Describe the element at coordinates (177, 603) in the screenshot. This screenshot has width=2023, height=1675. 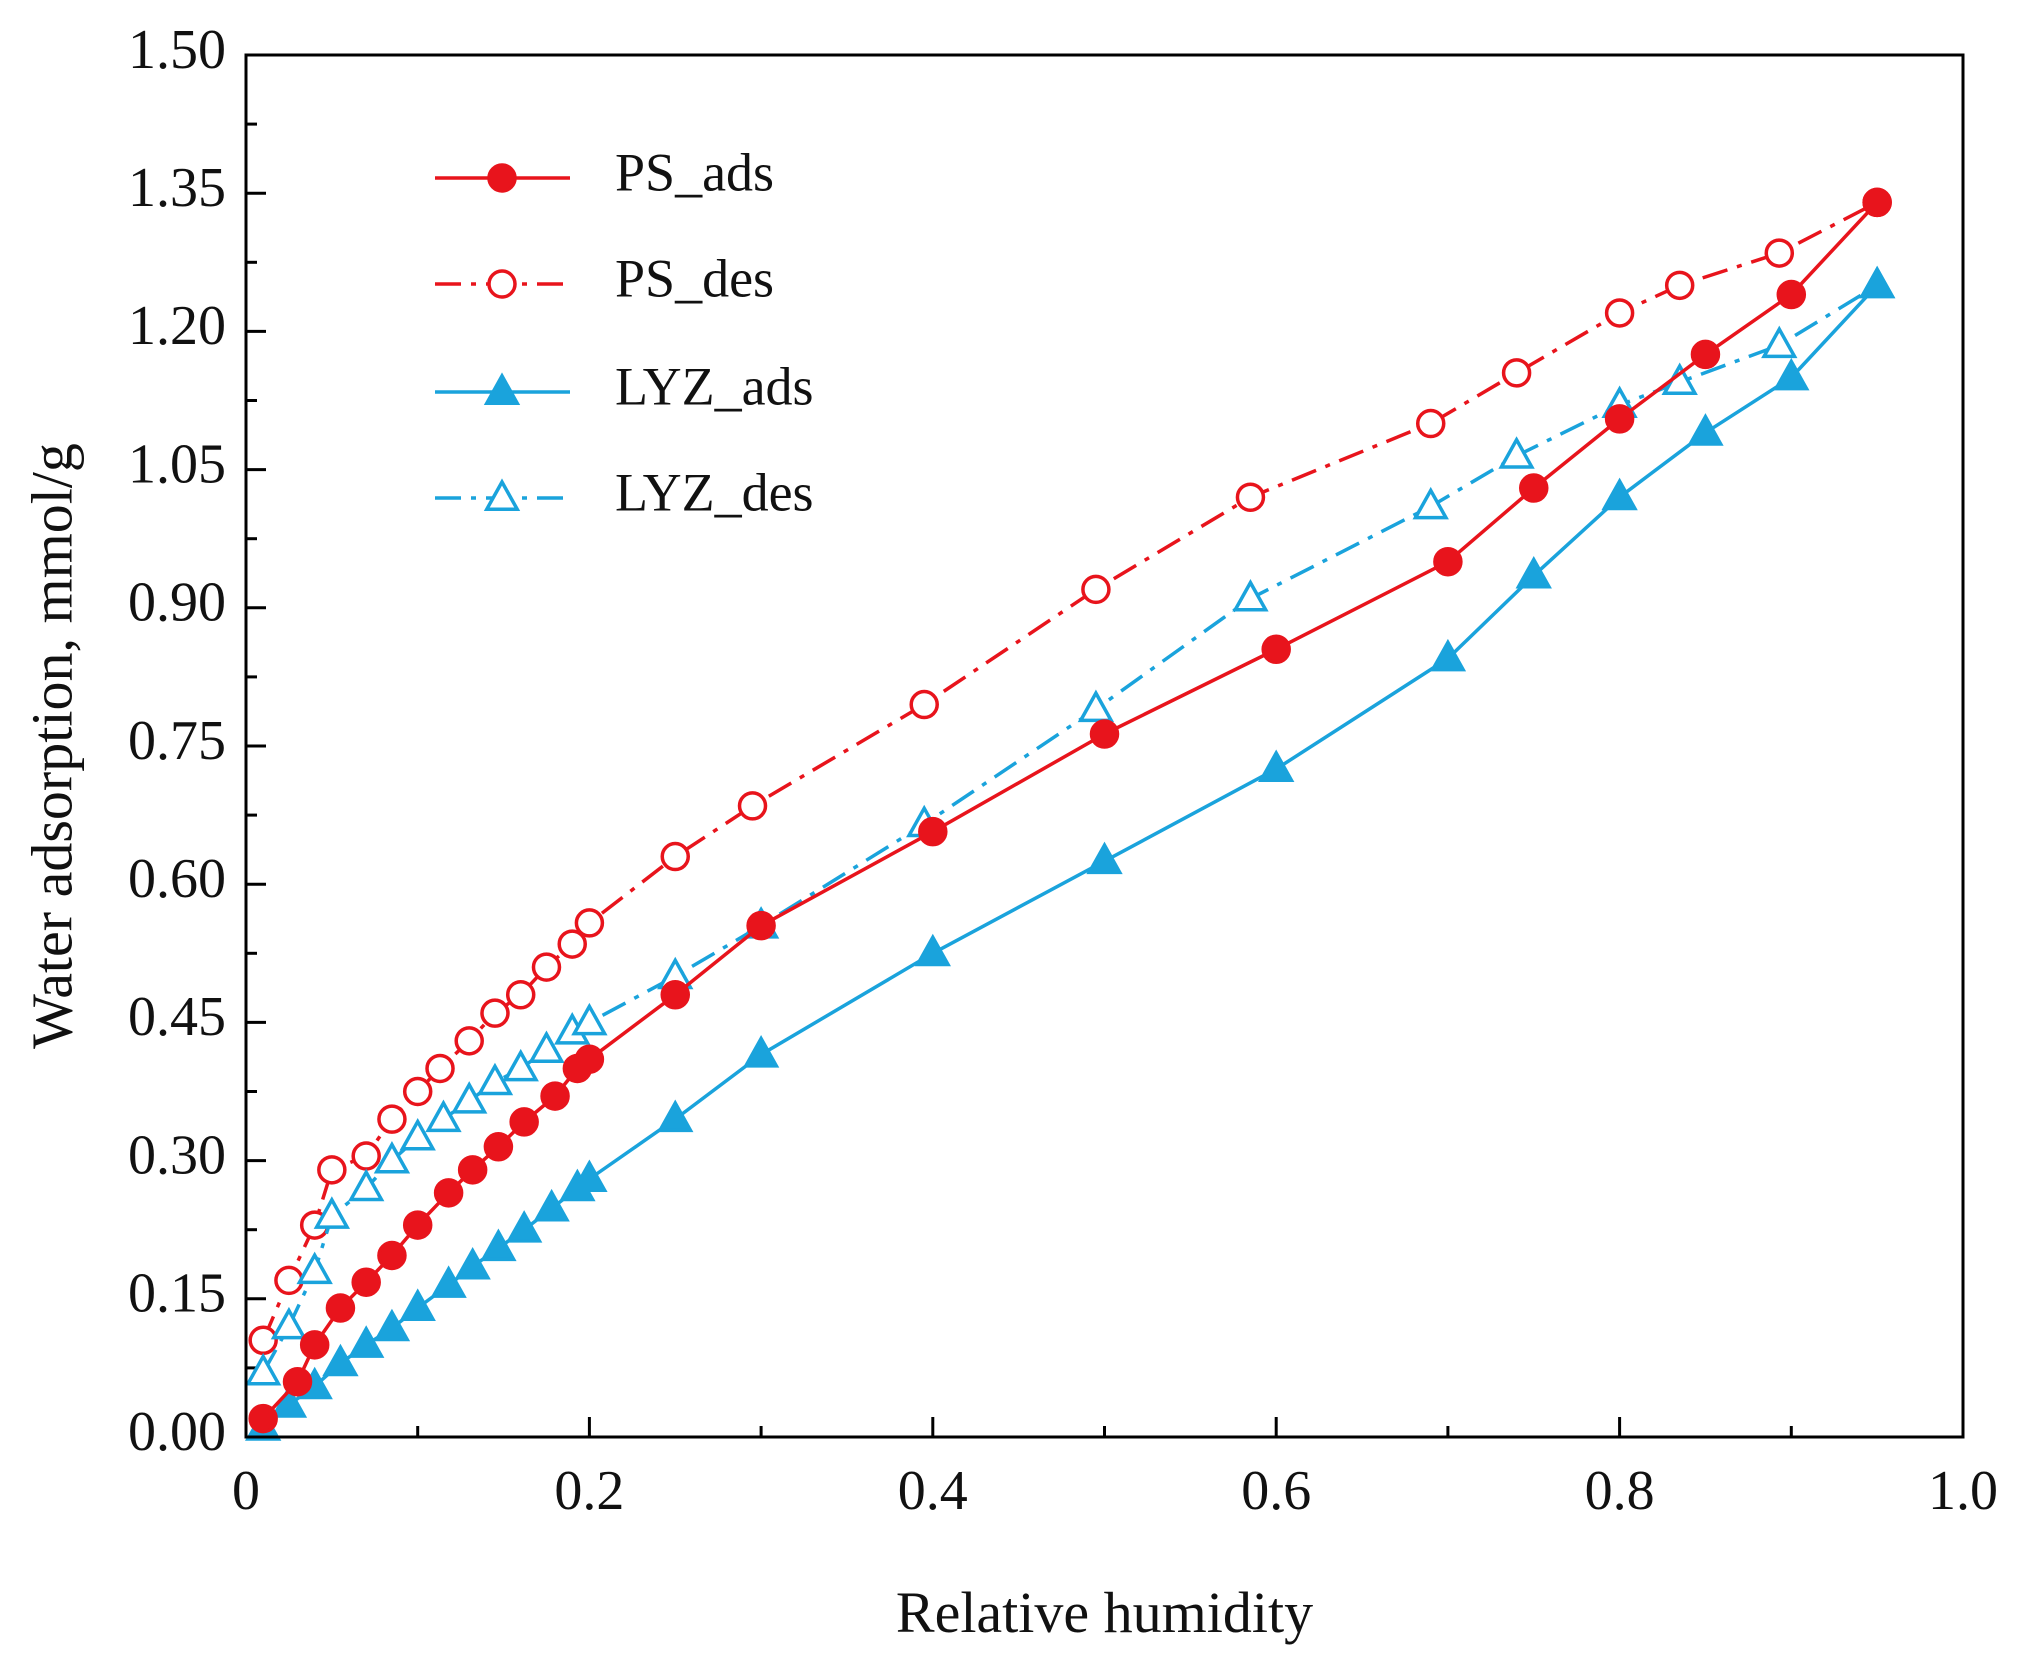
I see `y-tick-label: 0.90` at that location.